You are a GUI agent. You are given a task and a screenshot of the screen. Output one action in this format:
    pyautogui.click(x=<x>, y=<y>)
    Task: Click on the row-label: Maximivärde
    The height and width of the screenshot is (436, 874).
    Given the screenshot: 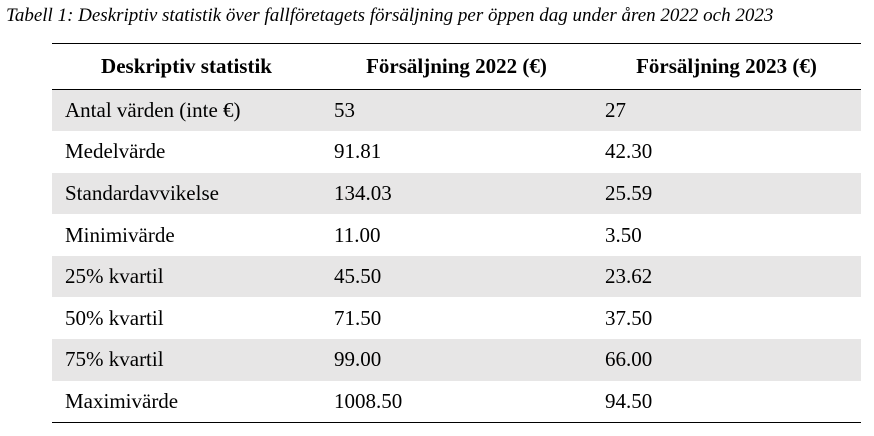 What is the action you would take?
    pyautogui.click(x=186, y=401)
    